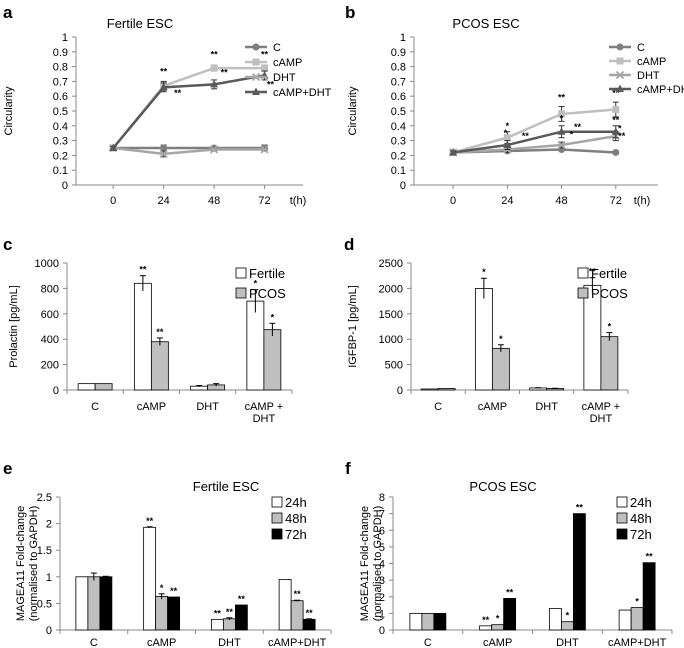  What do you see at coordinates (642, 201) in the screenshot?
I see `x-axis-unit-label: t(h)` at bounding box center [642, 201].